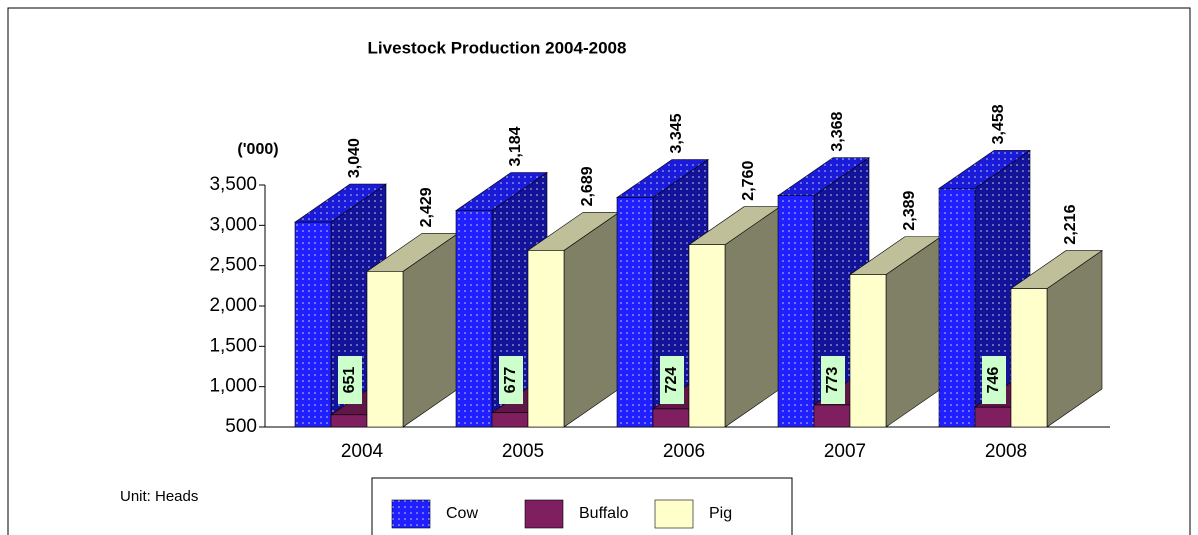 The height and width of the screenshot is (535, 1198). I want to click on data-label: 773, so click(832, 380).